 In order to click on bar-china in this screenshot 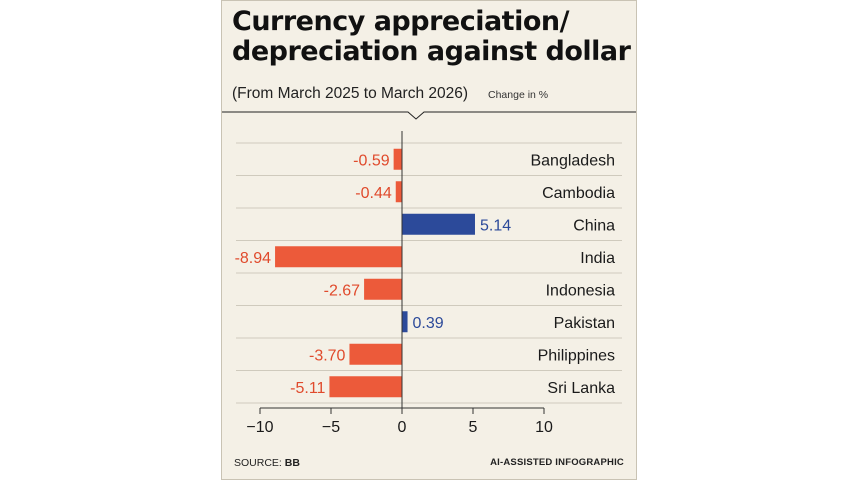, I will do `click(438, 224)`.